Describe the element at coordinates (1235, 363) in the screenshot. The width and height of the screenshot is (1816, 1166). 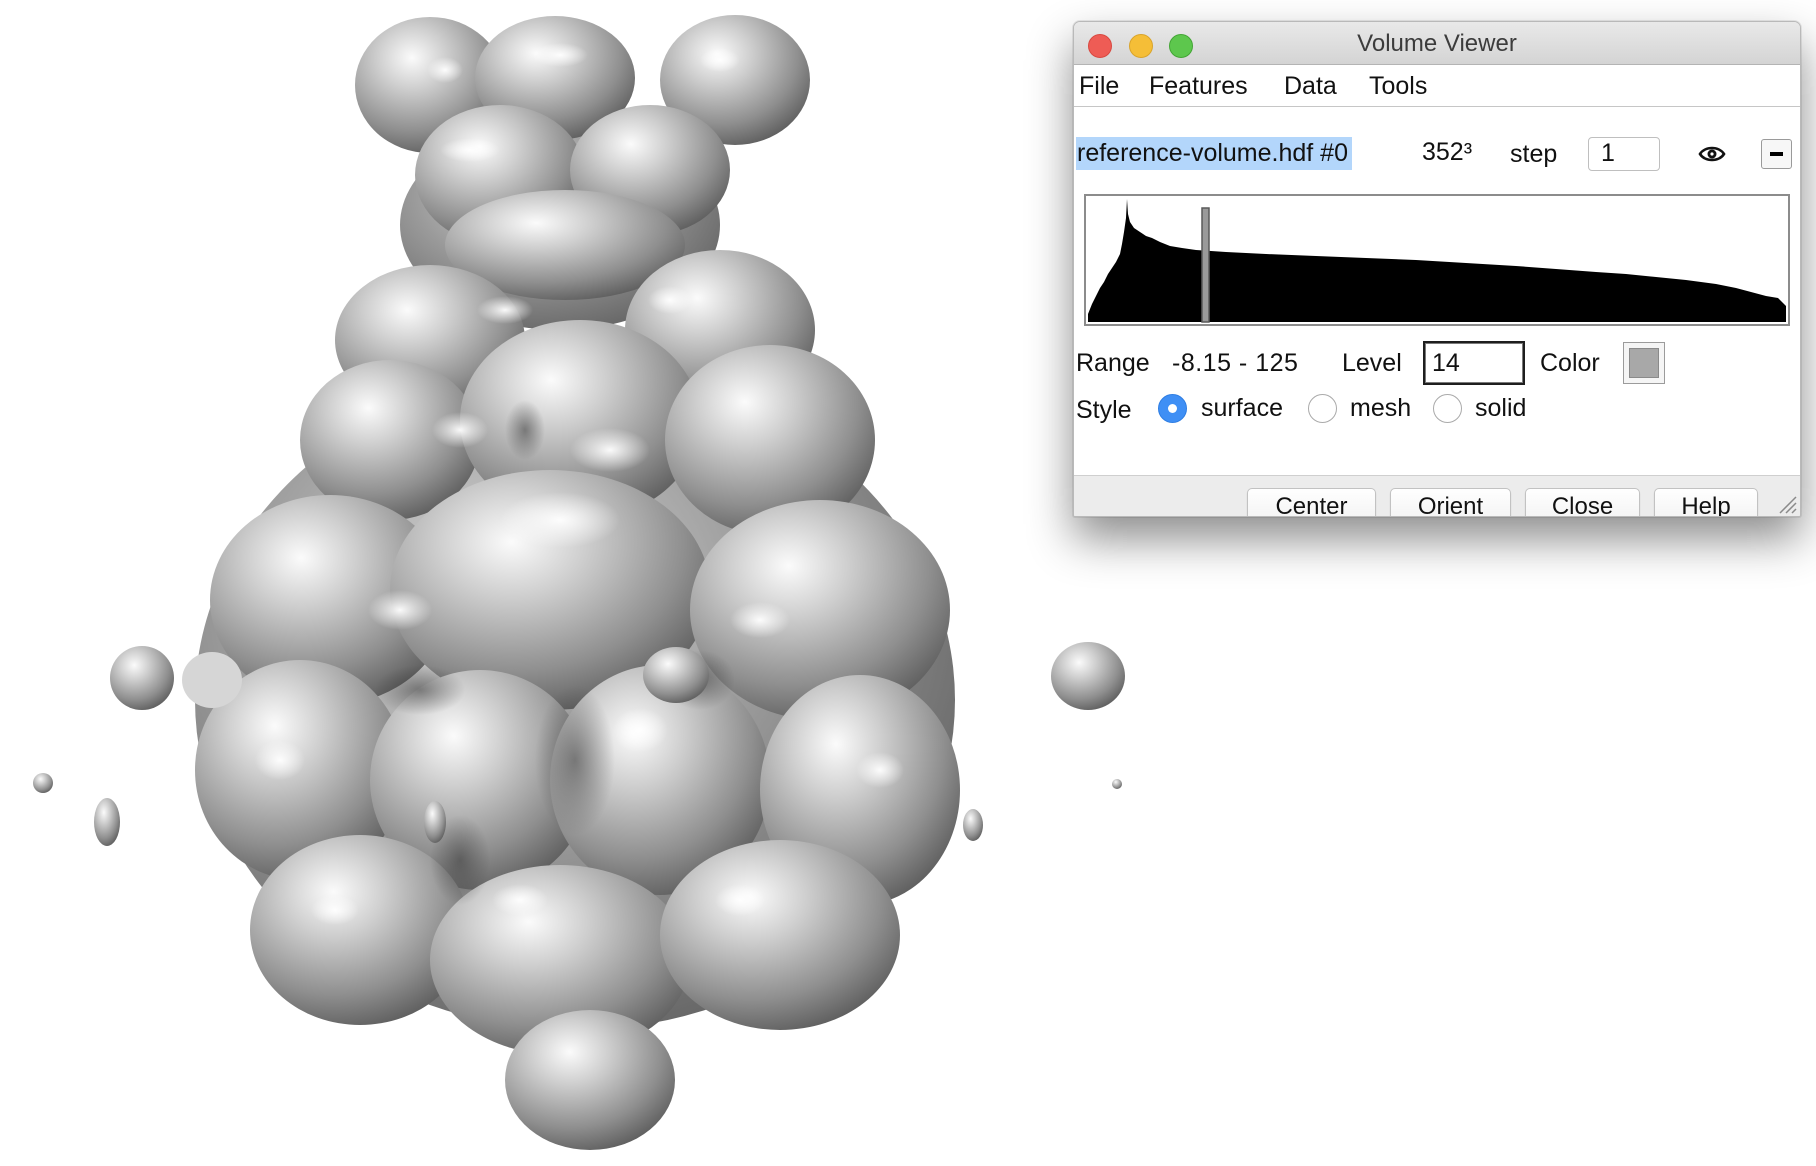
I see `range-value: -8.15 - 125` at that location.